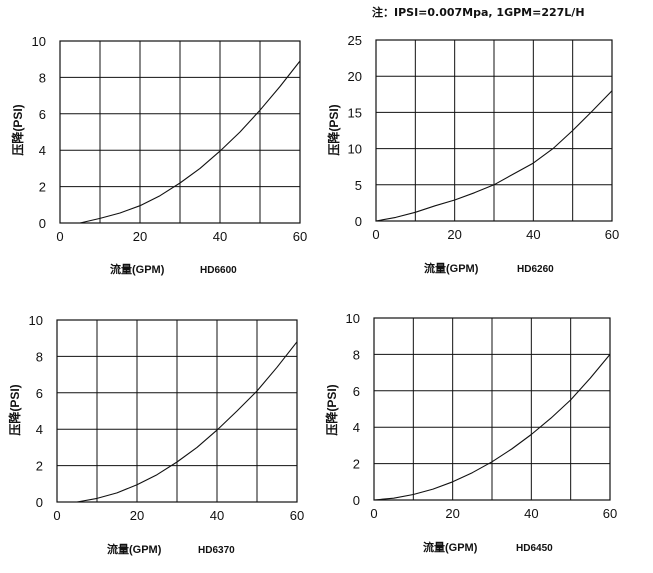 This screenshot has width=653, height=573. Describe the element at coordinates (216, 550) in the screenshot. I see `model-label: HD6370` at that location.